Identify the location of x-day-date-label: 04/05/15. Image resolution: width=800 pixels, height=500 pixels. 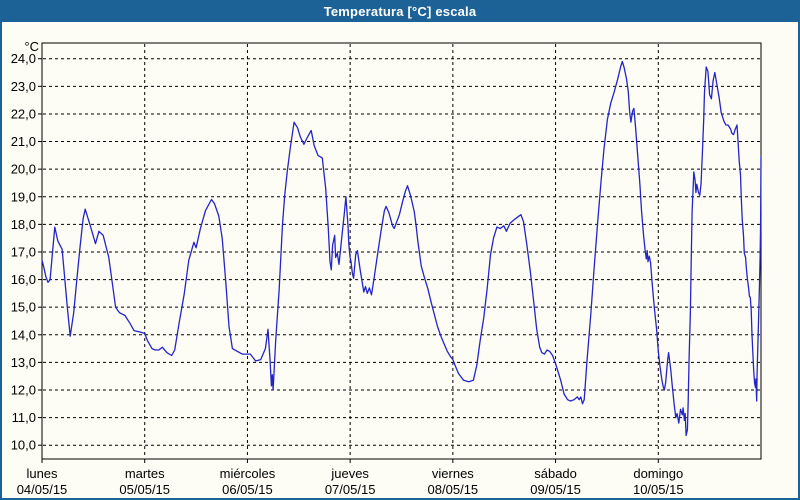
(42, 489).